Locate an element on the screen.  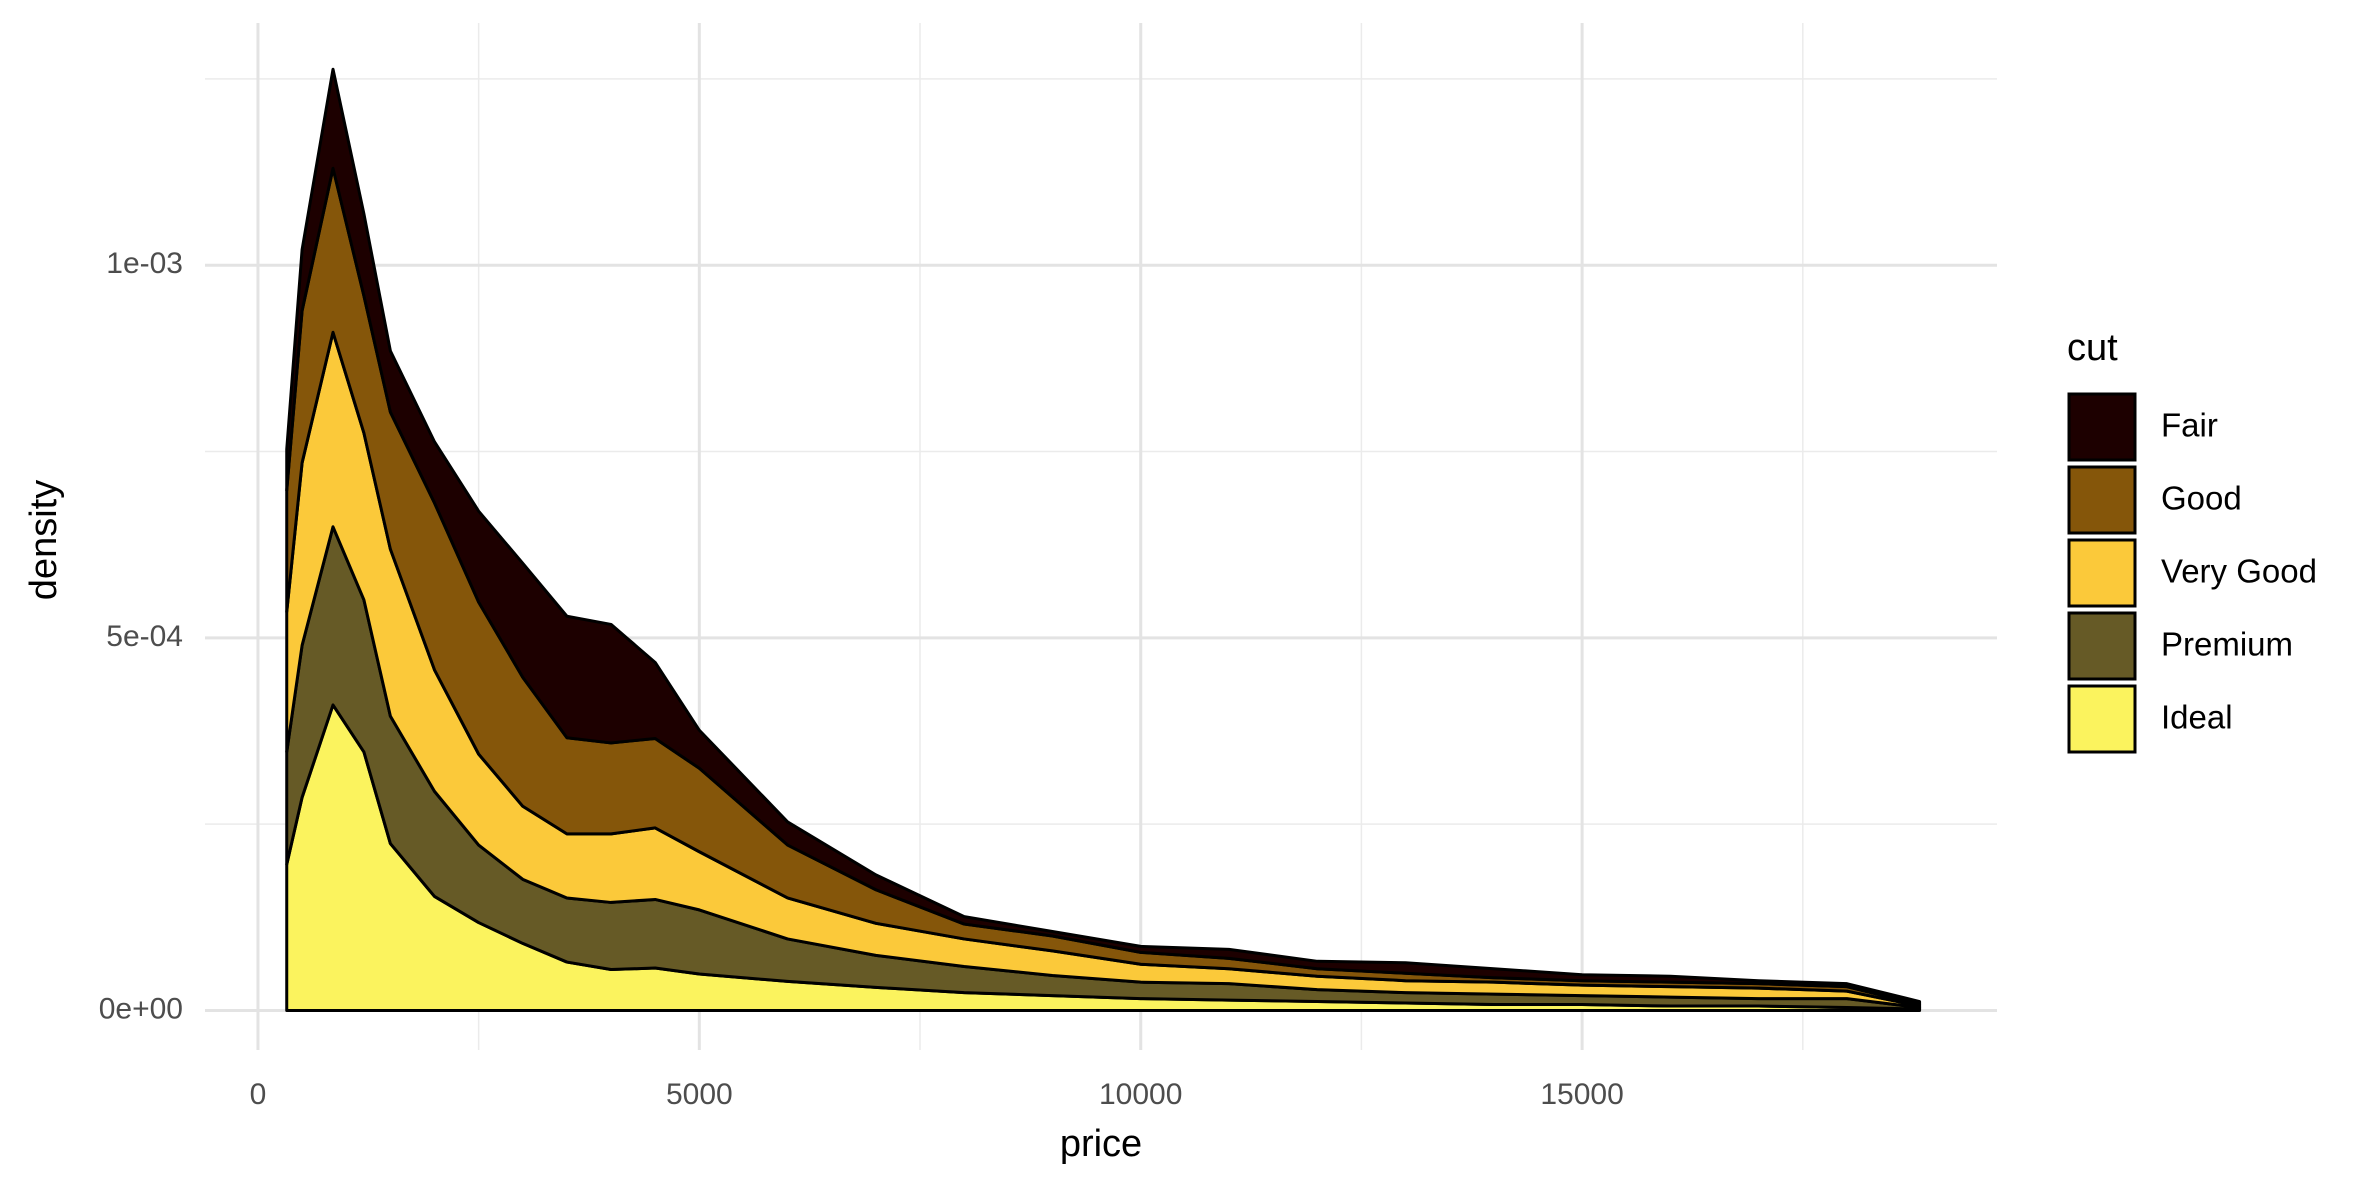
legend-label: Ideal is located at coordinates (2197, 717).